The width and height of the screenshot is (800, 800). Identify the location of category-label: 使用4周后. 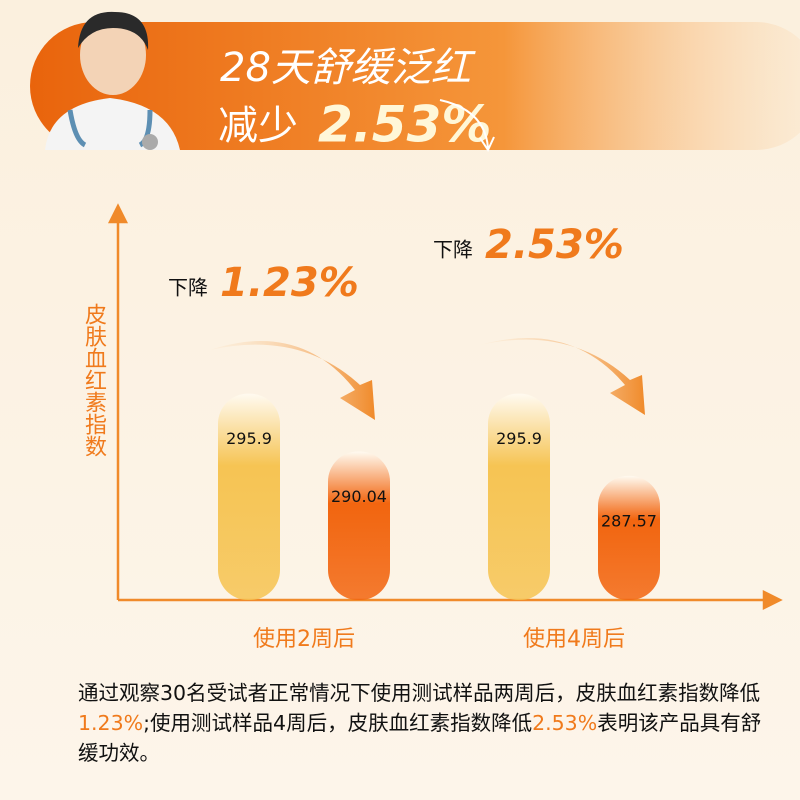
(574, 639).